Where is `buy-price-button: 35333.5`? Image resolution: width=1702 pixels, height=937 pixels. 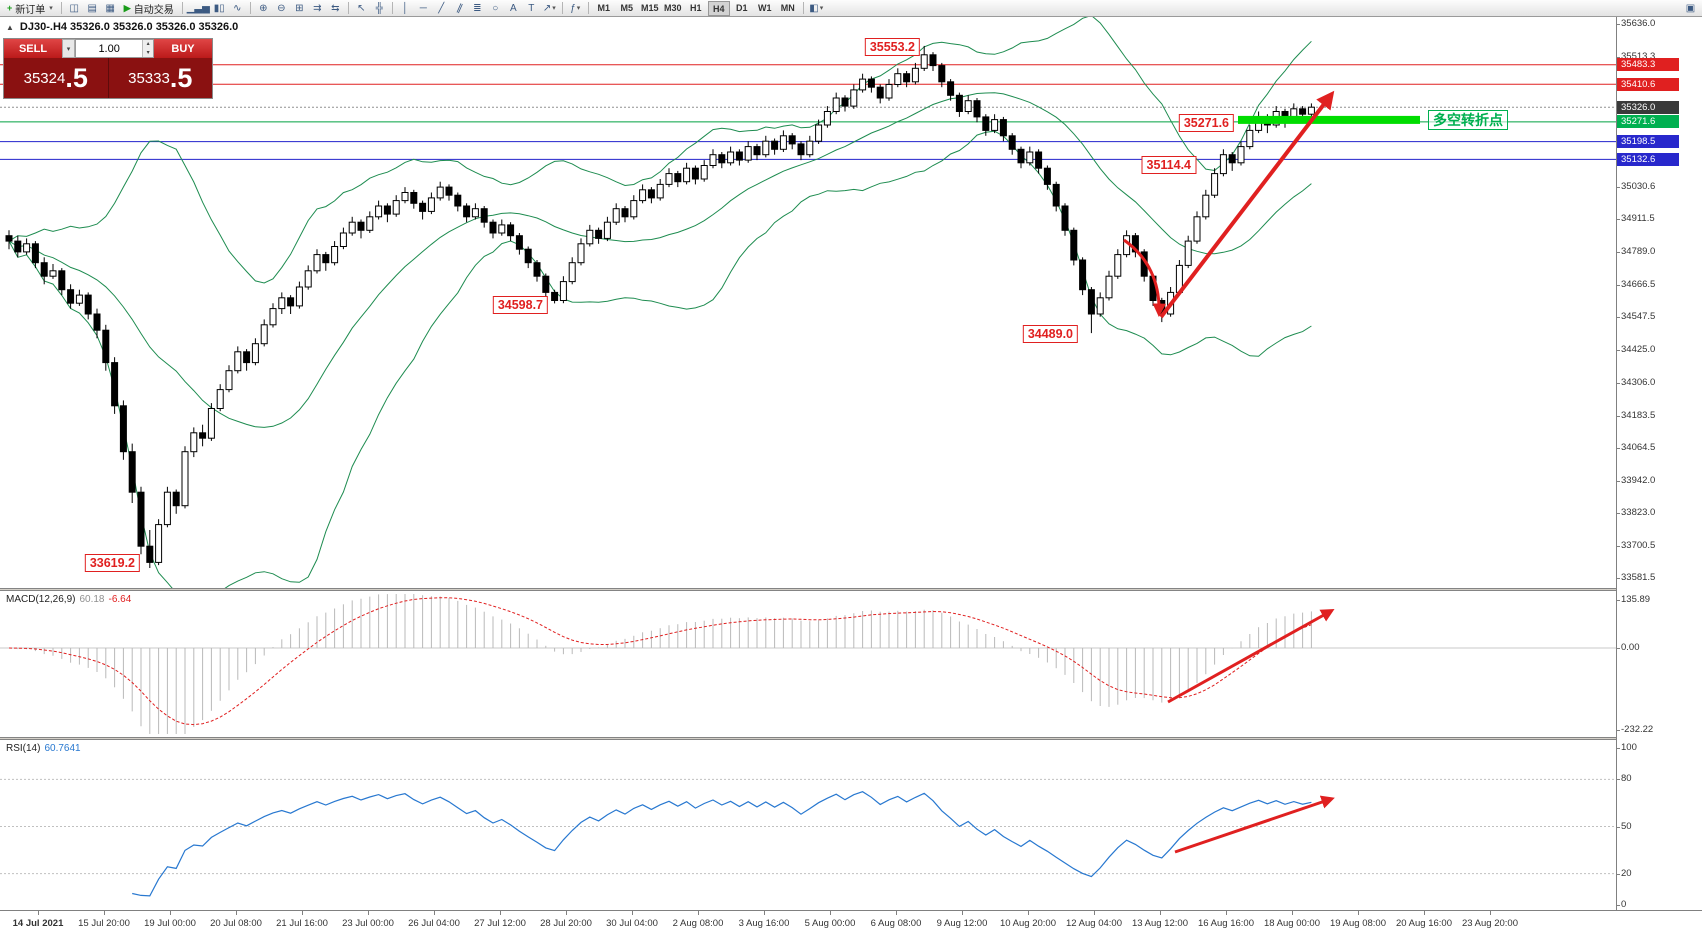
buy-price-button: 35333.5 is located at coordinates (161, 78).